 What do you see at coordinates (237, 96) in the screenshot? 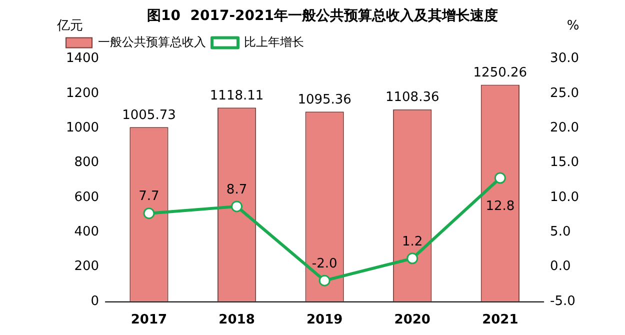
I see `data-label: 1118.11` at bounding box center [237, 96].